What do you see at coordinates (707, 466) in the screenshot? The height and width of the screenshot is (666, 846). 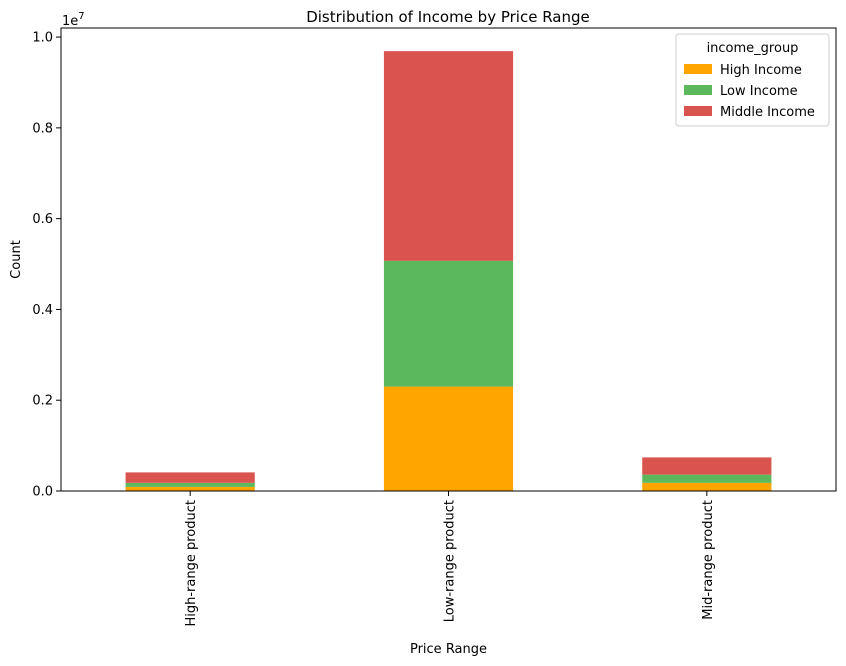 I see `bar-mid-range-product-middle-income` at bounding box center [707, 466].